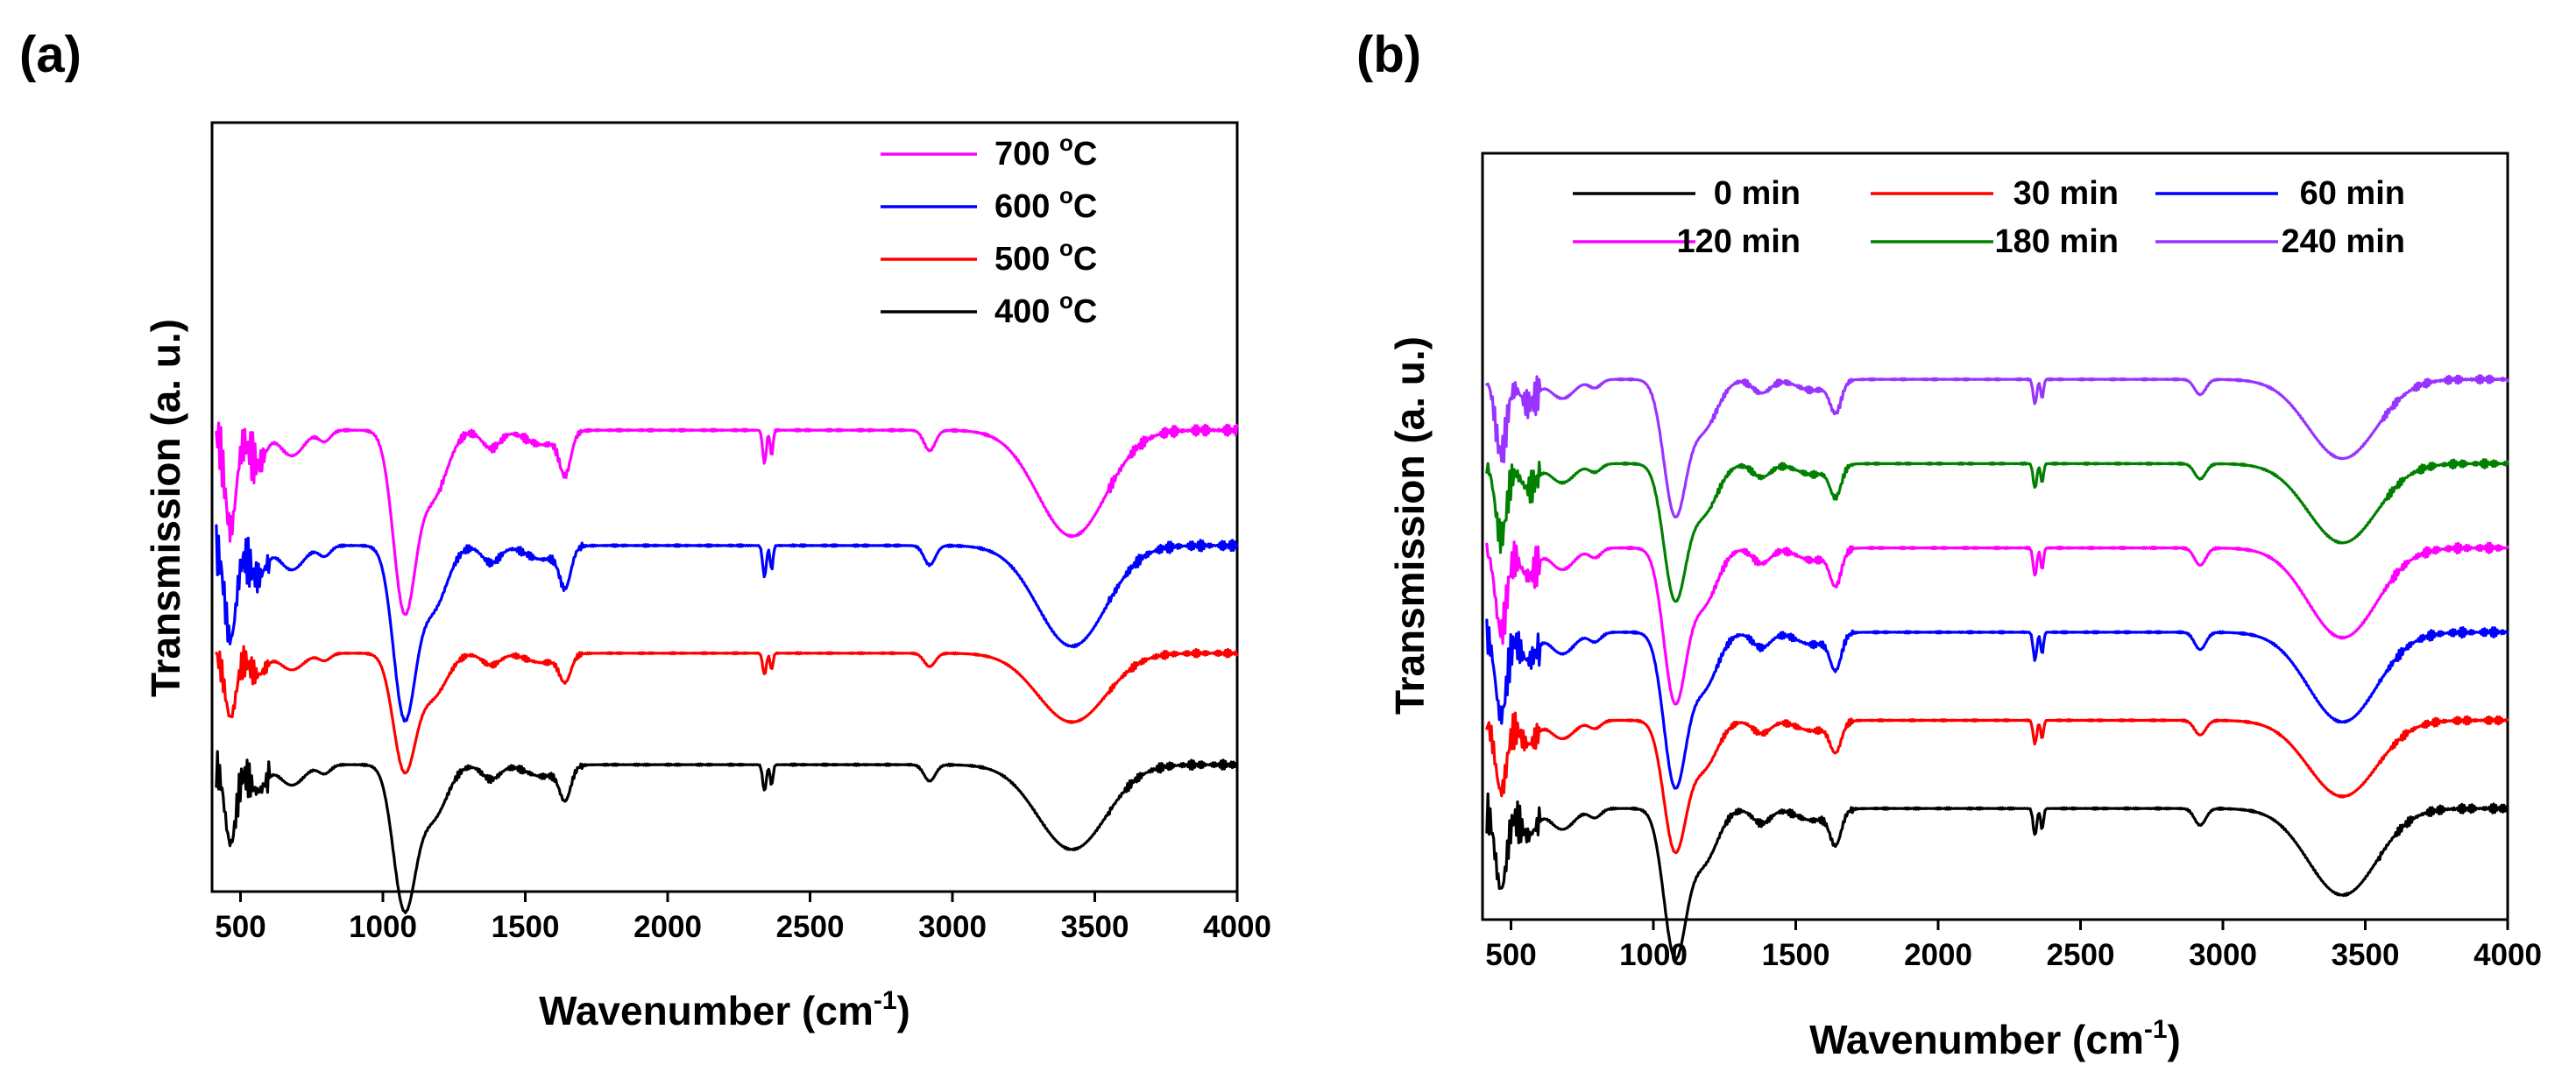 This screenshot has height=1086, width=2576. I want to click on panel-label: (a), so click(50, 54).